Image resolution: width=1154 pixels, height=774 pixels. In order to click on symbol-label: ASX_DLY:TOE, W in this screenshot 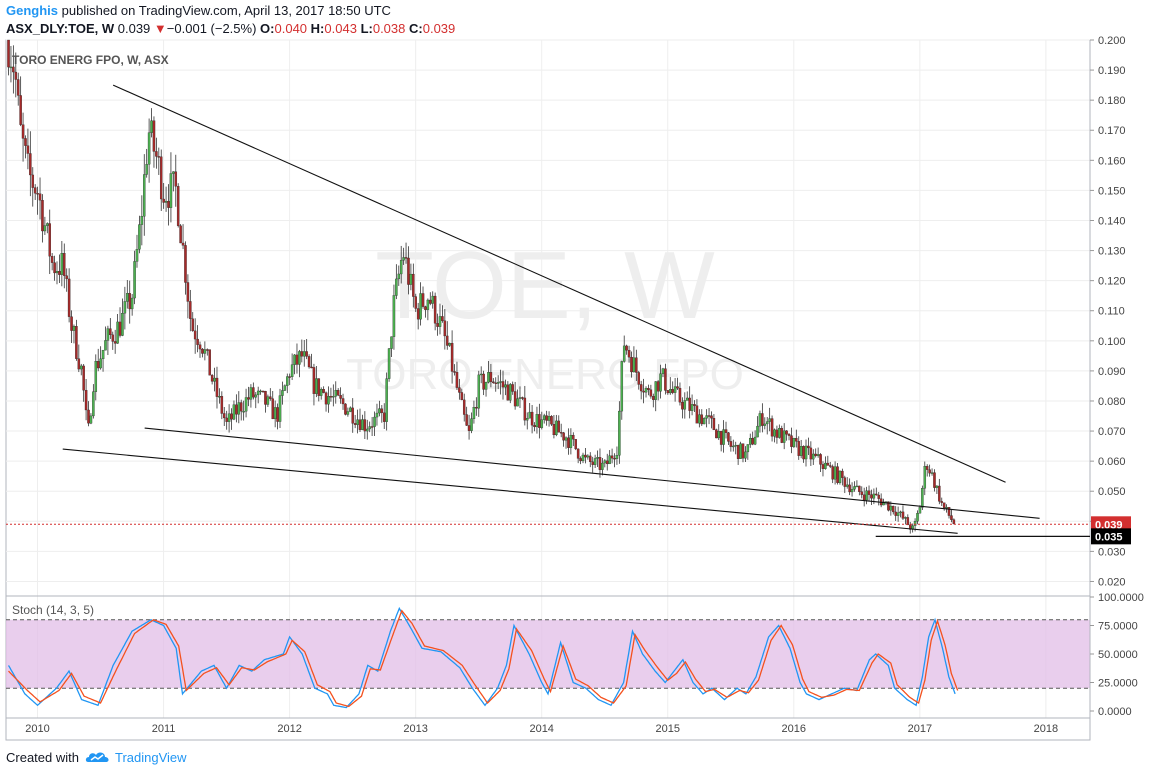, I will do `click(60, 28)`.